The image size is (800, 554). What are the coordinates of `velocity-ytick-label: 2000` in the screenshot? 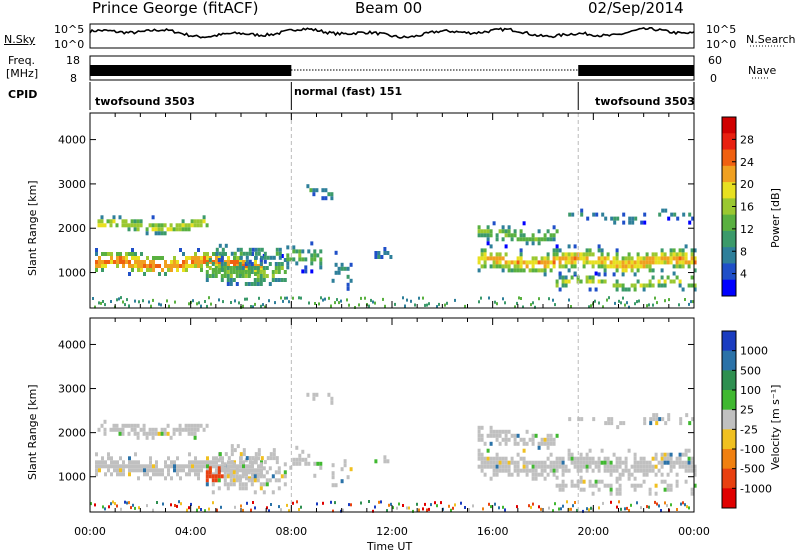 It's located at (72, 433).